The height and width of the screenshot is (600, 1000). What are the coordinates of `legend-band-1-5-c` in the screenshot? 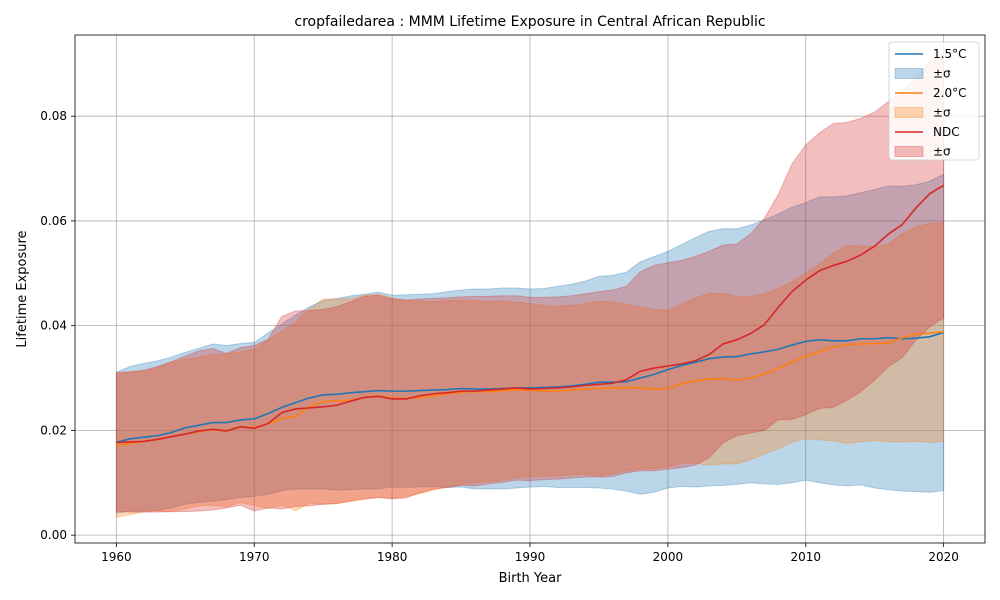 It's located at (909, 73).